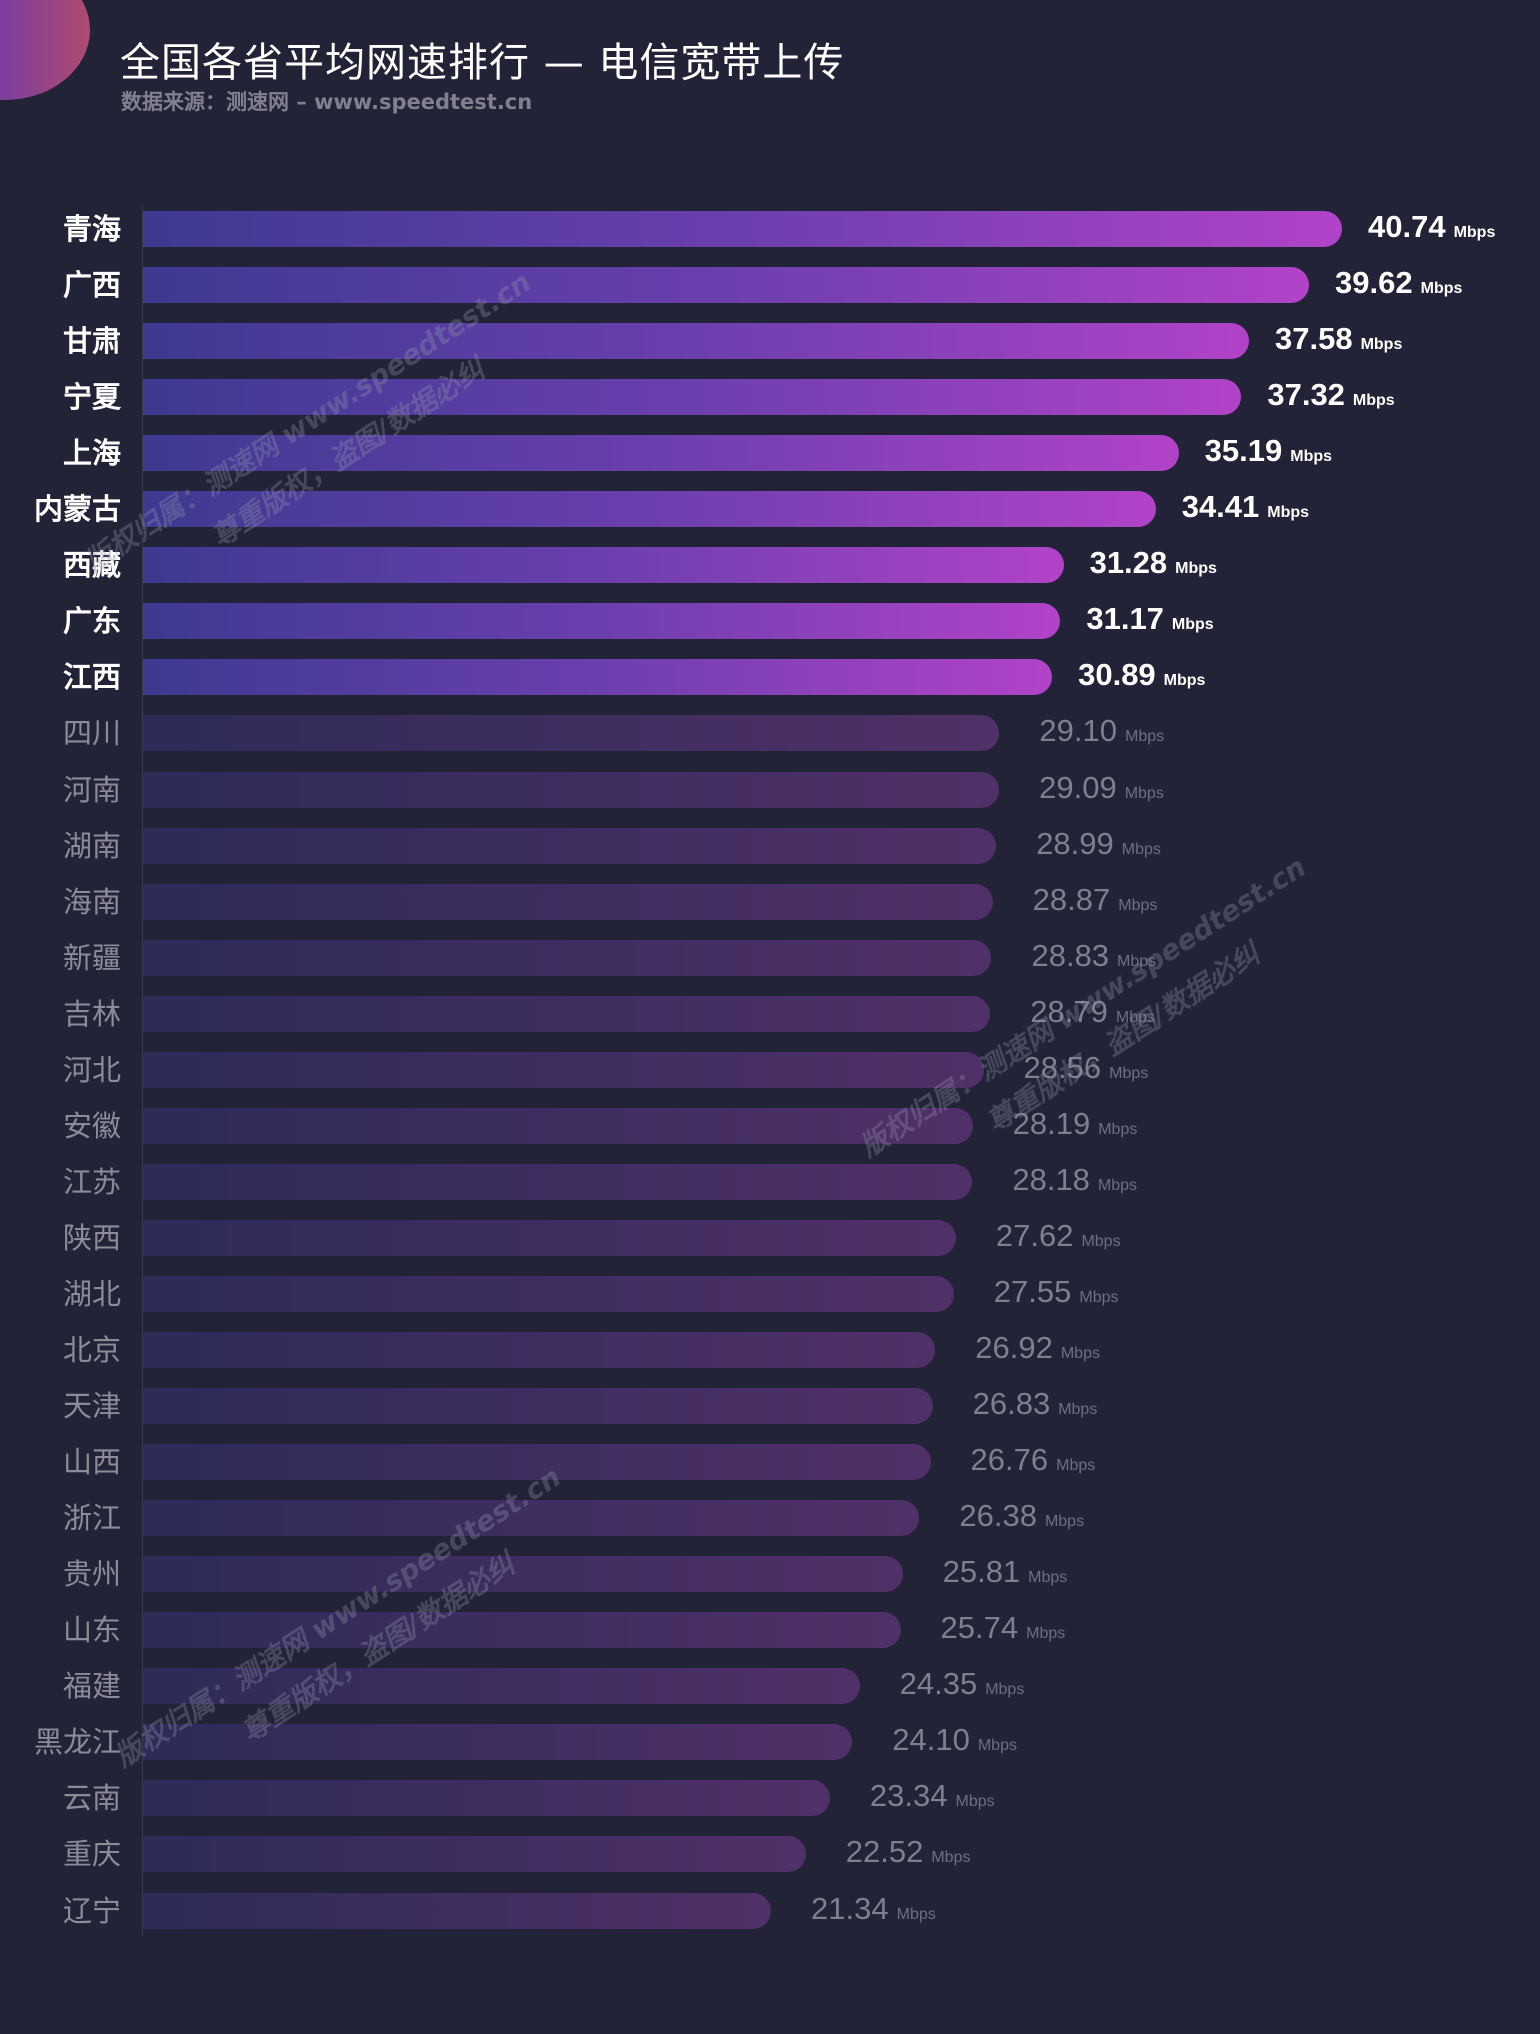 This screenshot has width=1540, height=2034. Describe the element at coordinates (1098, 847) in the screenshot. I see `value-label: 28.99 Mbps` at that location.